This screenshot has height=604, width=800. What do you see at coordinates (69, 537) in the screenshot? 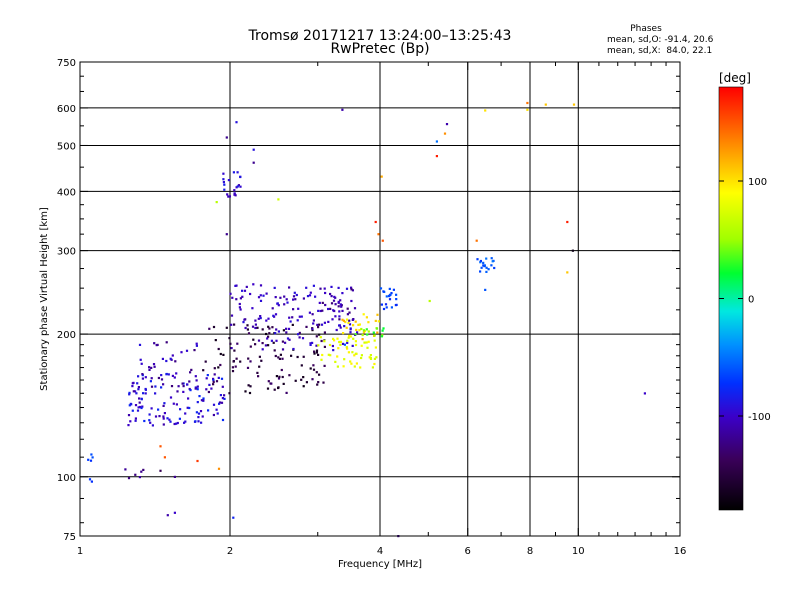
I see `y-tick-label: 75` at bounding box center [69, 537].